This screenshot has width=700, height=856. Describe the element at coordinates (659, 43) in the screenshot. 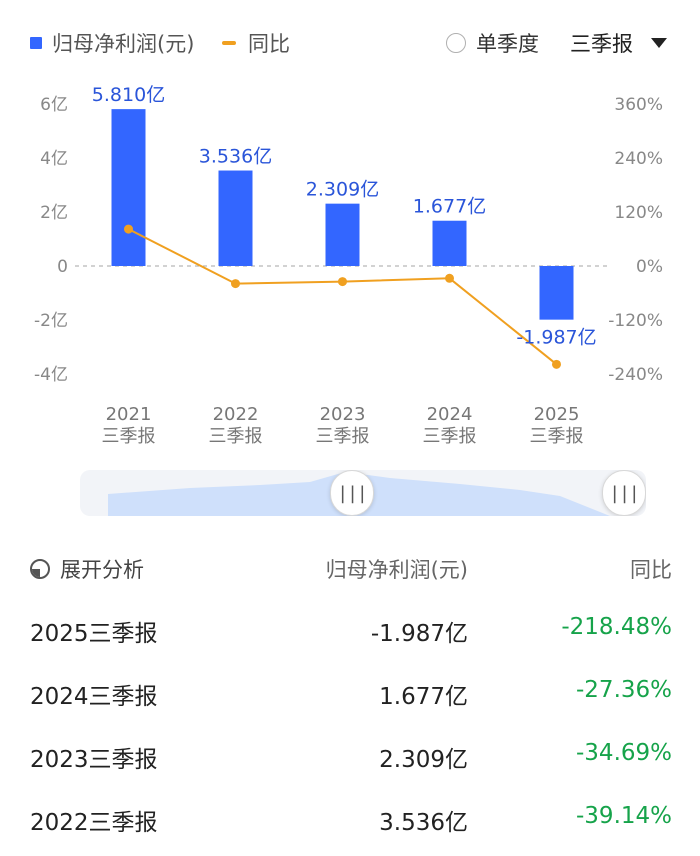

I see `caret-down-icon` at that location.